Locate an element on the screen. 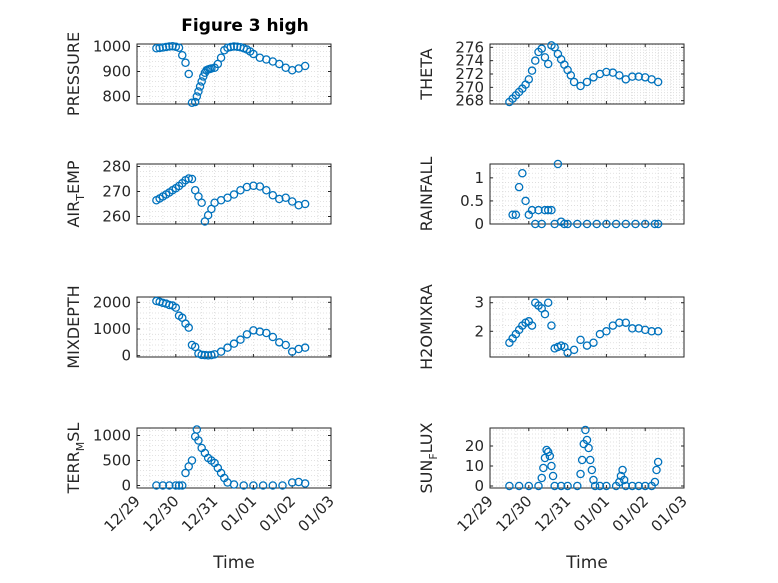  figure-title: Figure 3 high is located at coordinates (245, 26).